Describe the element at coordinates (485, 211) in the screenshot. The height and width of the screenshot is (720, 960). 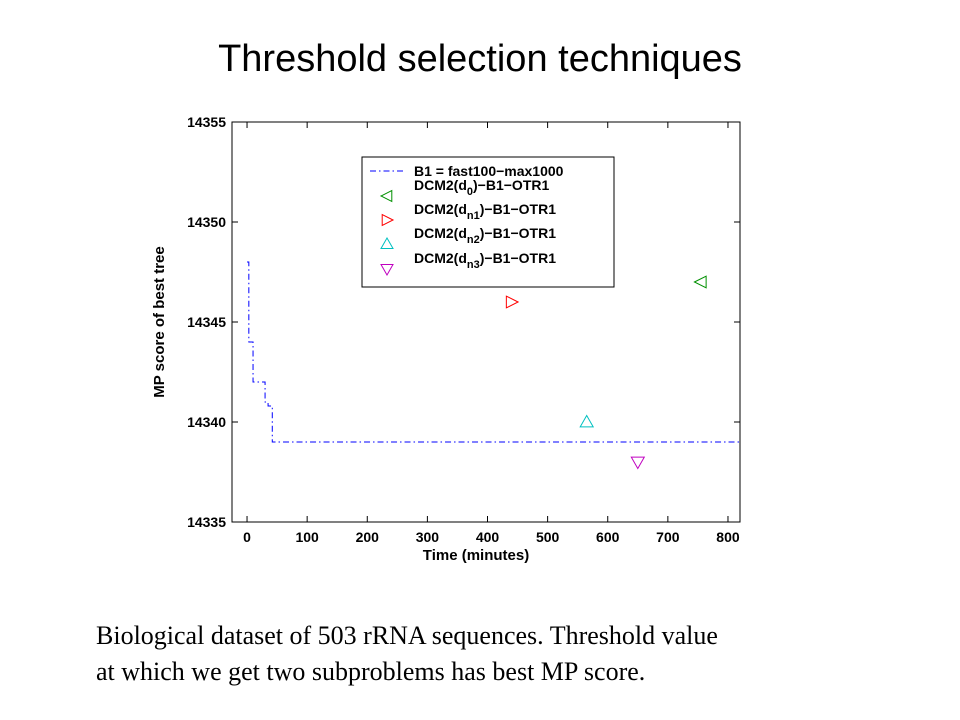
I see `legend-label-1: DCM2(dn1)−B1−OTR1` at that location.